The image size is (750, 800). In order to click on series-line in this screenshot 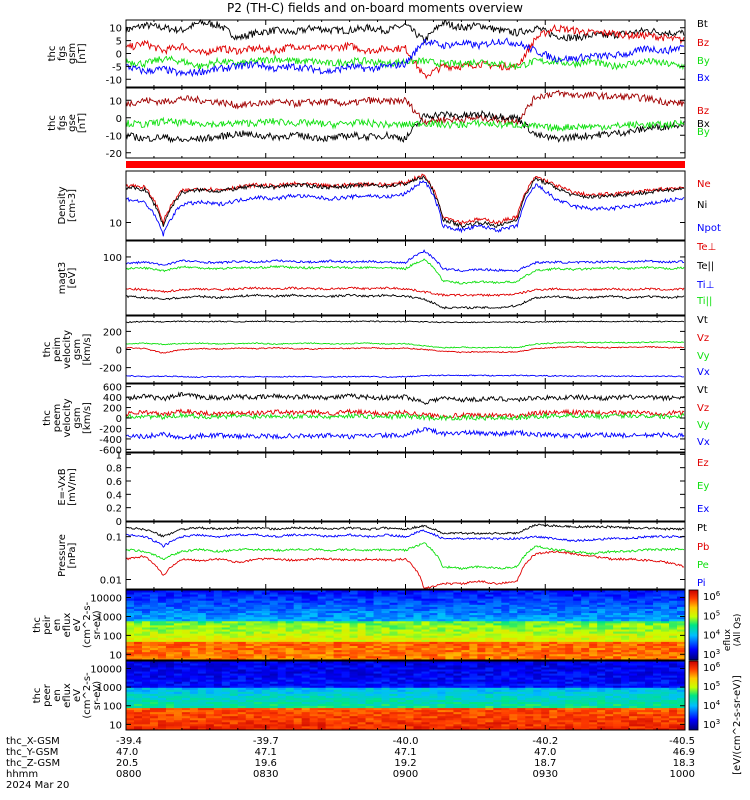, I will do `click(405, 416)`.